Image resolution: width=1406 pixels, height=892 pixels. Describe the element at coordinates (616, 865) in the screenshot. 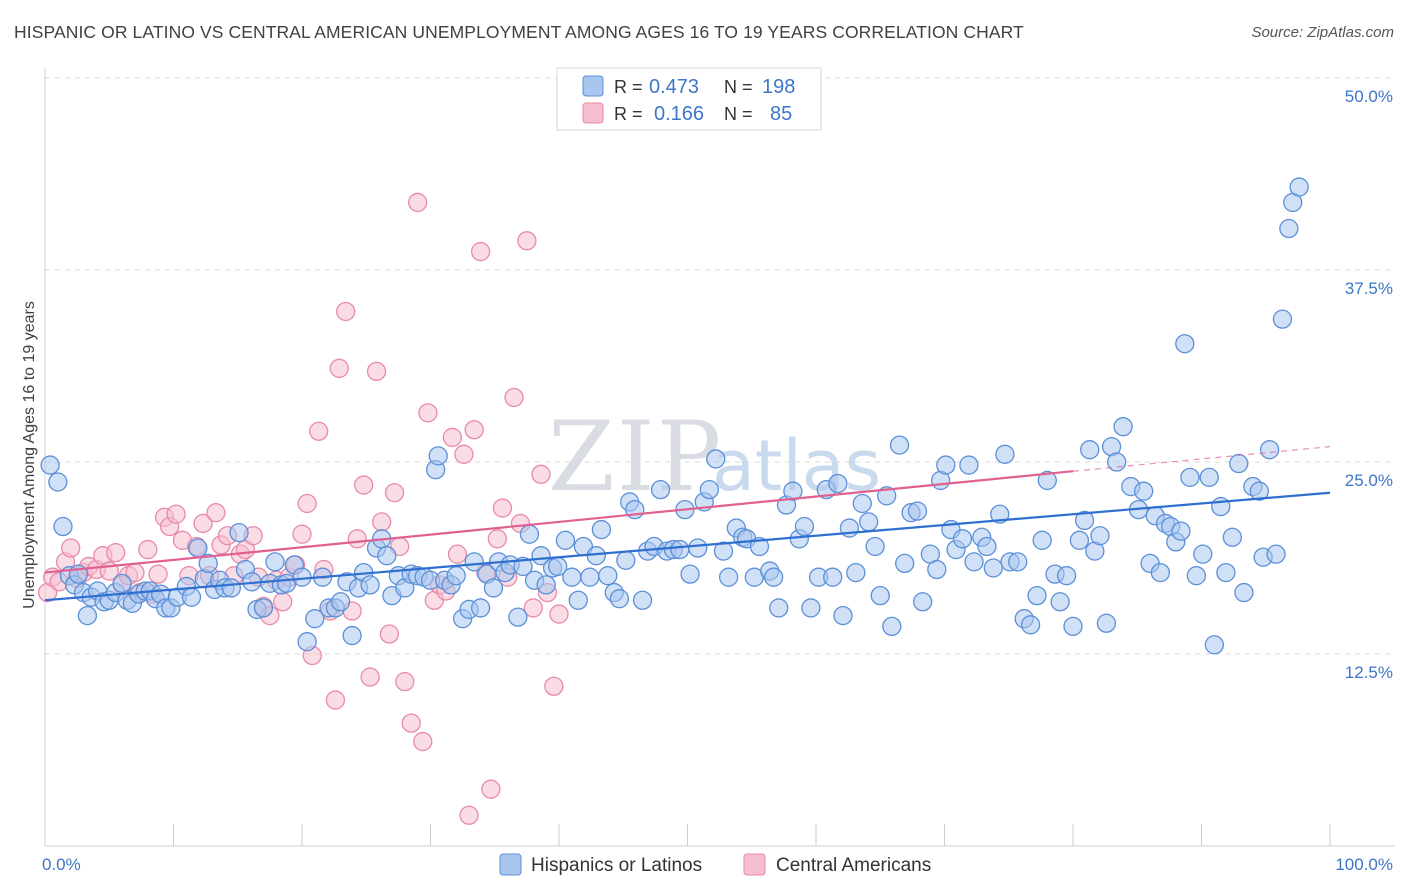

I see `bottom-legend-hispanics: Hispanics or Latinos` at that location.